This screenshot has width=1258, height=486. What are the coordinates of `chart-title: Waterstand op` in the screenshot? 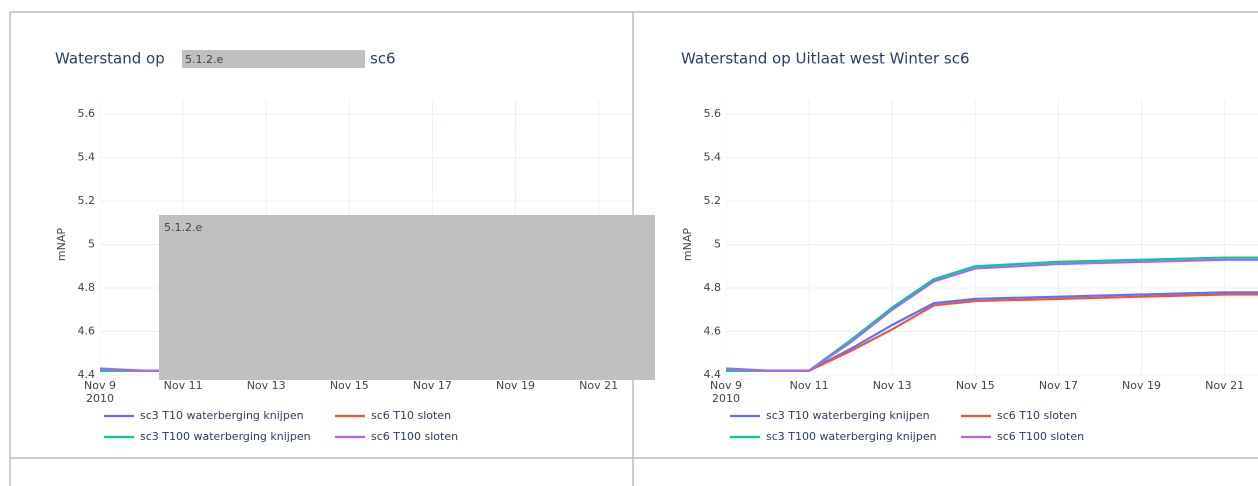 It's located at (110, 59).